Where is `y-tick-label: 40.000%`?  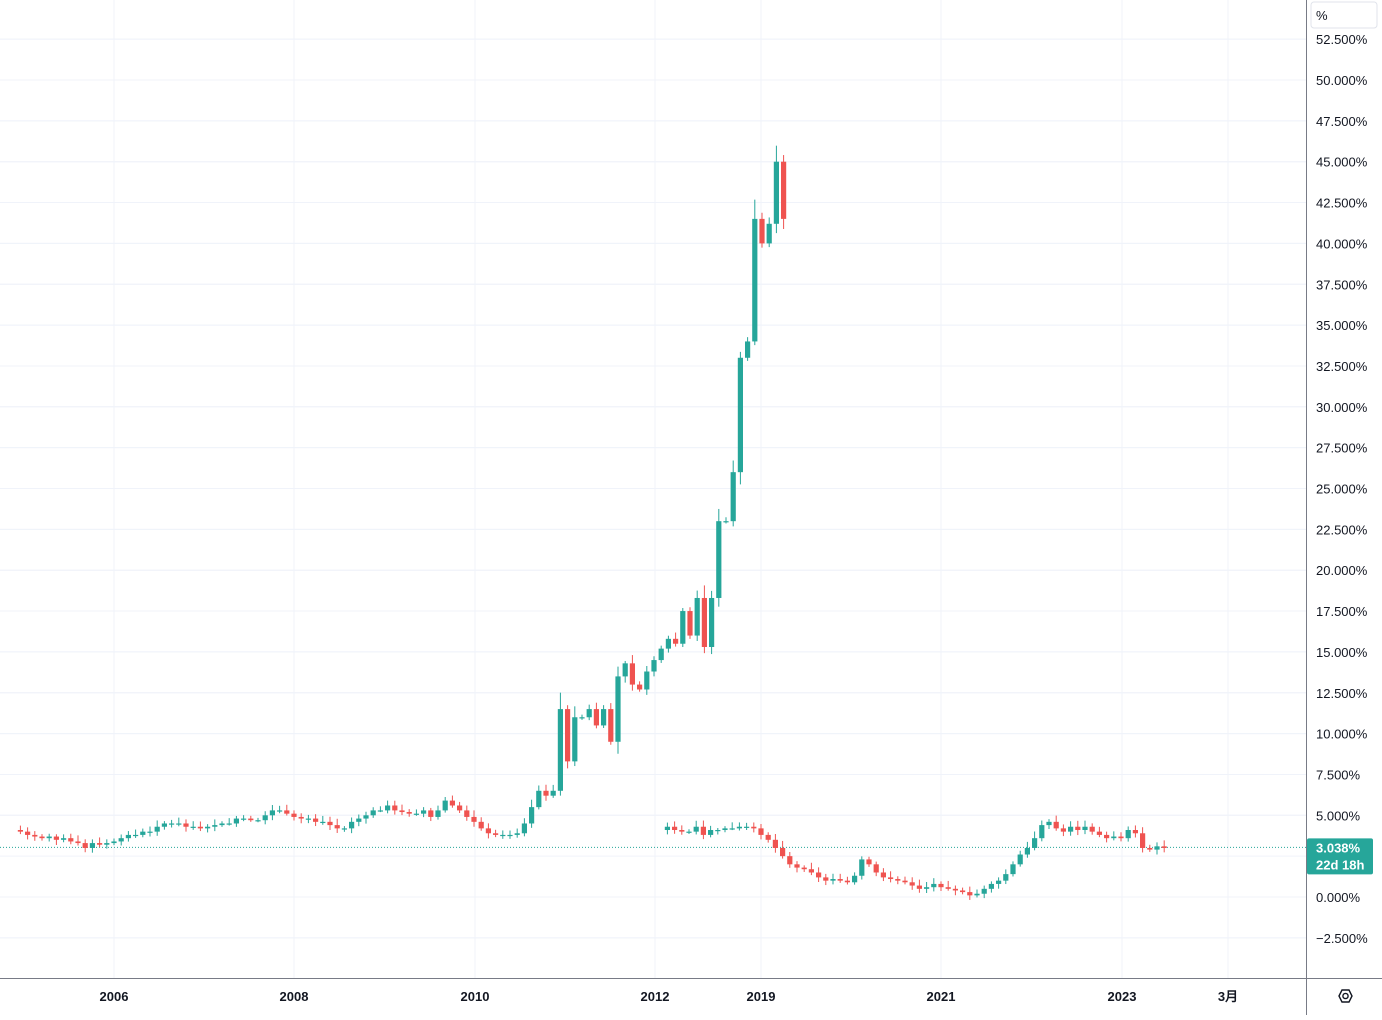 y-tick-label: 40.000% is located at coordinates (1342, 243).